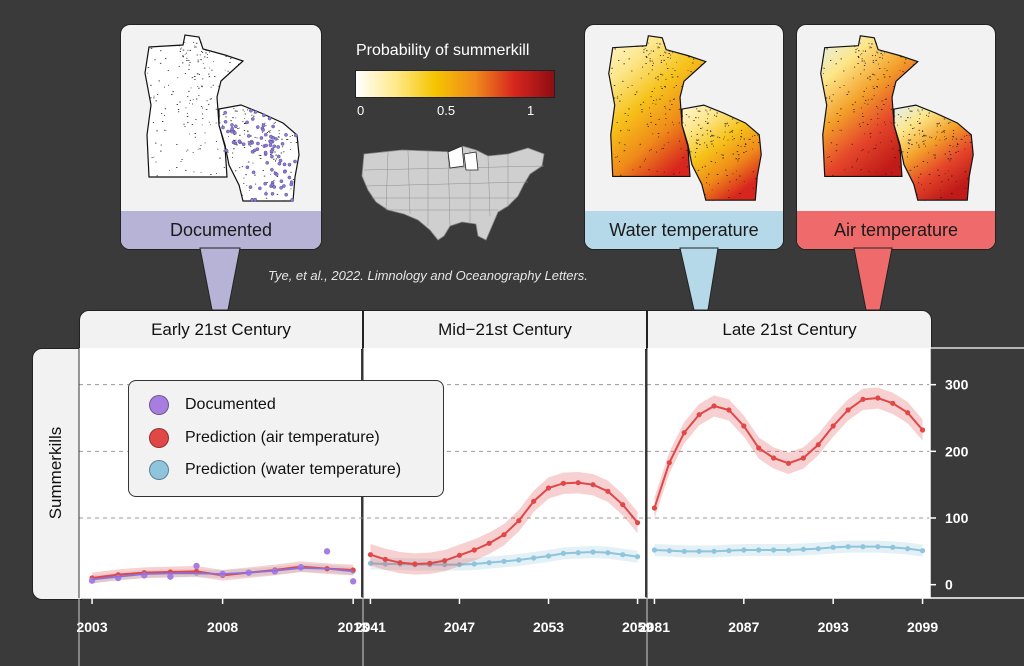 The width and height of the screenshot is (1024, 666). Describe the element at coordinates (957, 451) in the screenshot. I see `y-tick-label-200: 200` at that location.